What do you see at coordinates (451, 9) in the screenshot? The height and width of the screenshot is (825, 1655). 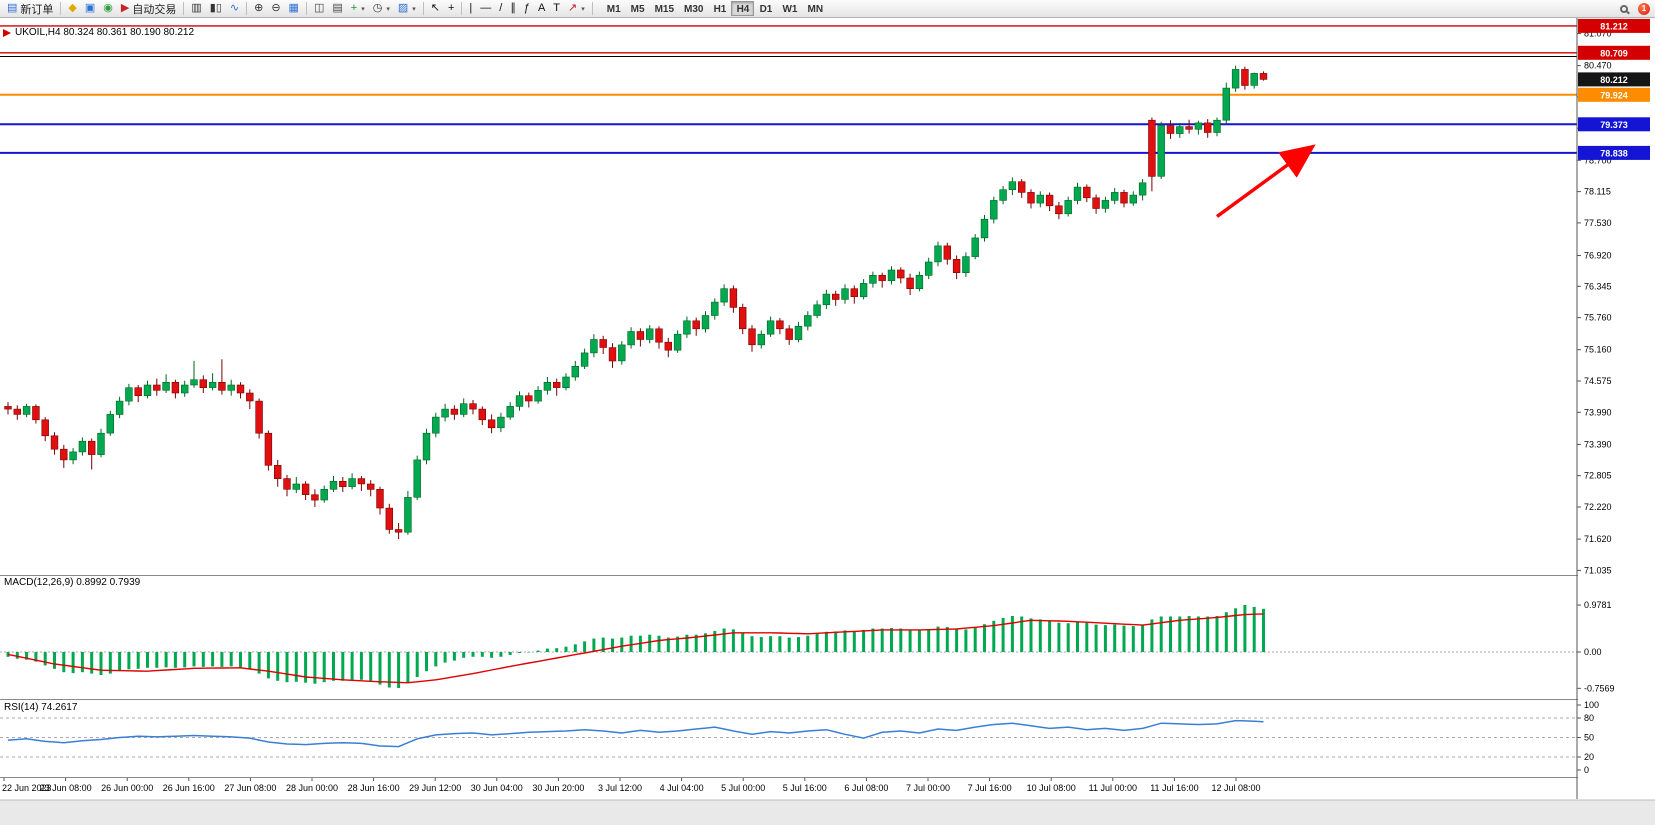 I see `crosshair-button: +` at bounding box center [451, 9].